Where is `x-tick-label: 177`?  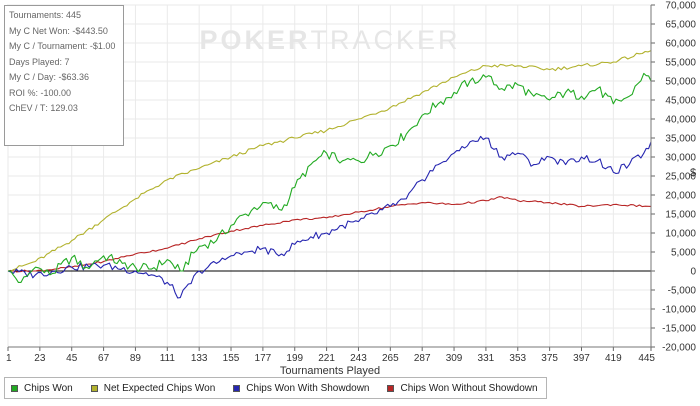 x-tick-label: 177 is located at coordinates (263, 358).